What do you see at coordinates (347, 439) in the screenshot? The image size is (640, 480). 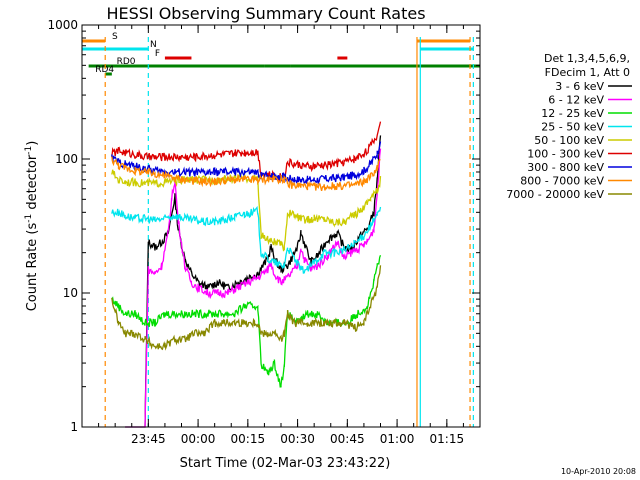 I see `x-tick-label-4: 00:45` at bounding box center [347, 439].